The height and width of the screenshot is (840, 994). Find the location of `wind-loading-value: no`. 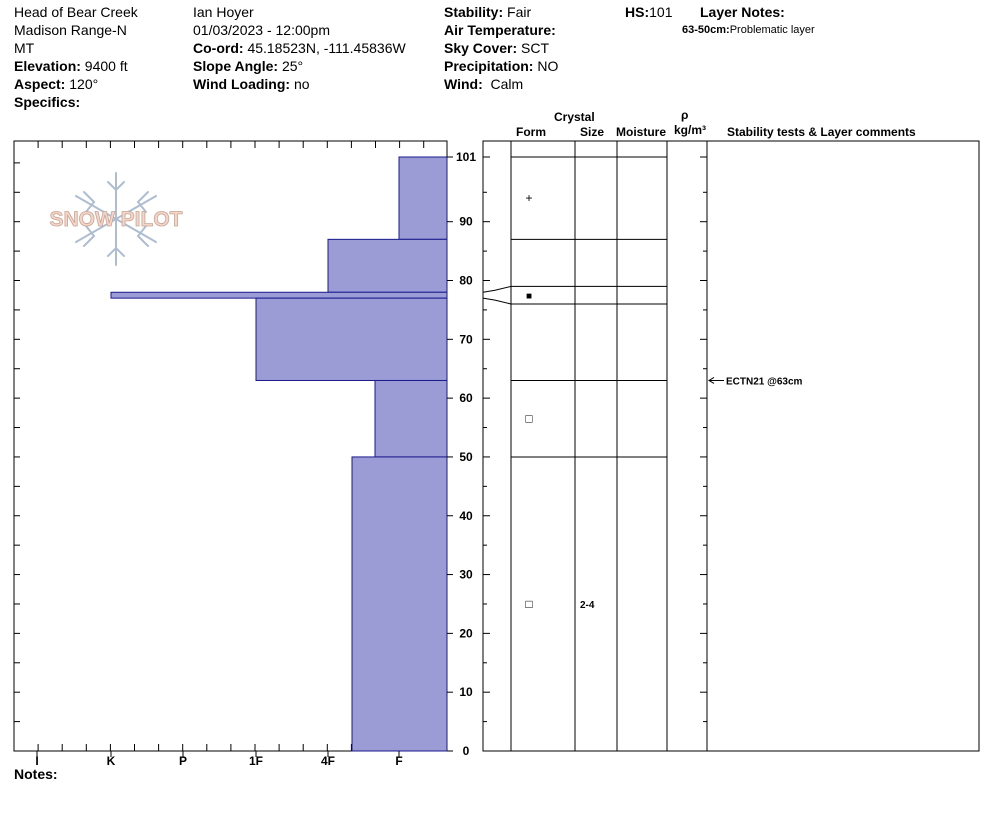

wind-loading-value: no is located at coordinates (301, 84).